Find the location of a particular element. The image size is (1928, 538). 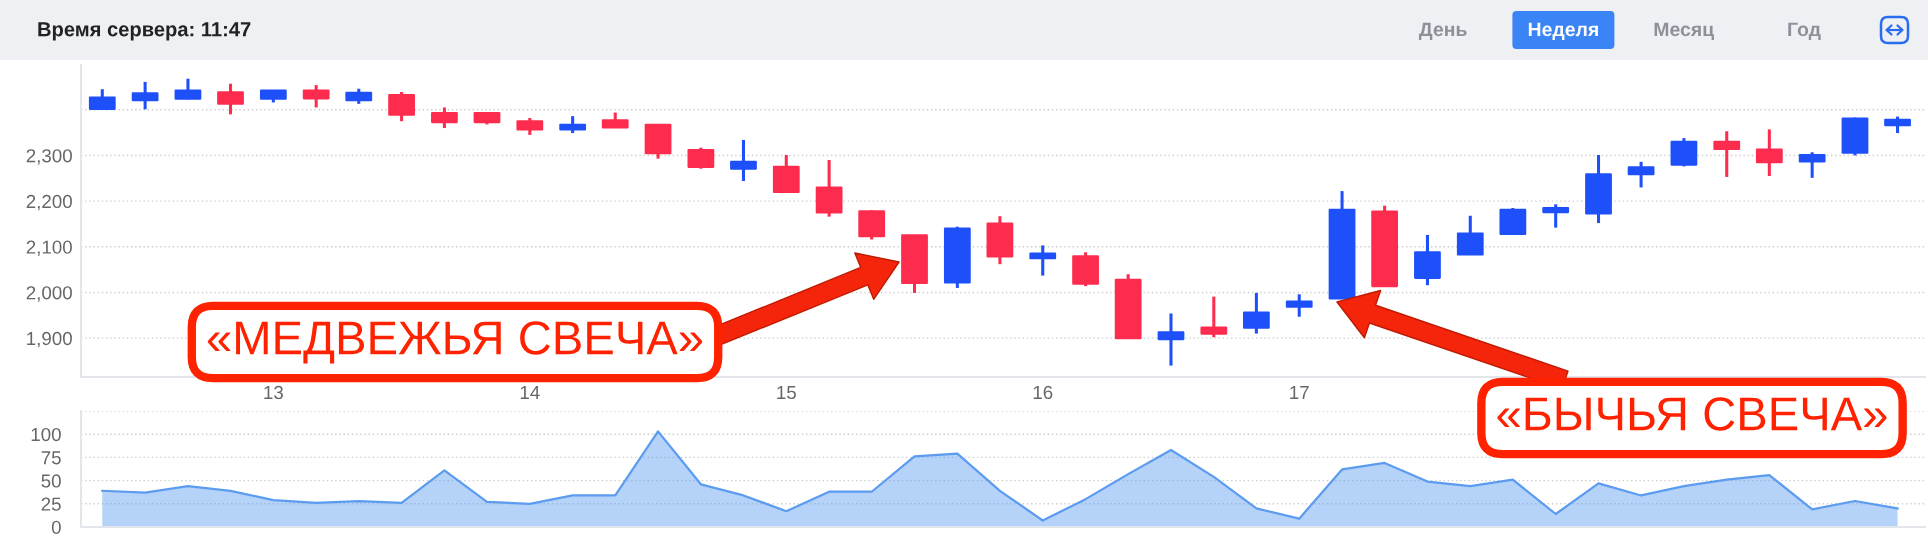

x-tick-label: 13 is located at coordinates (273, 392).